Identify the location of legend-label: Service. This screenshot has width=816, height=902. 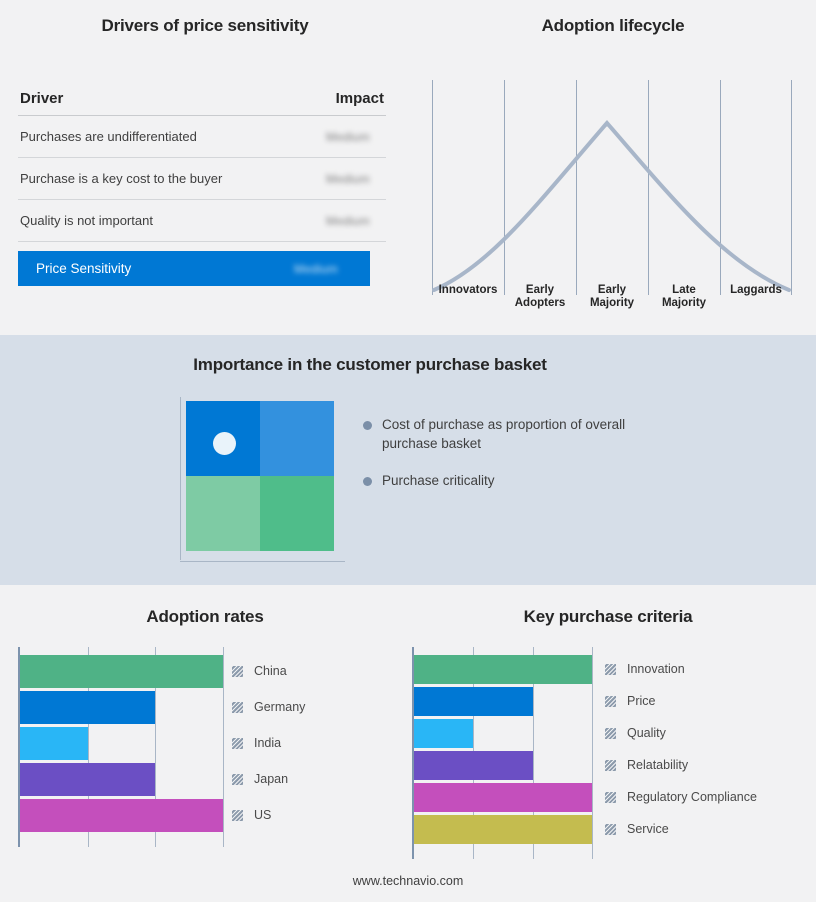
(648, 829).